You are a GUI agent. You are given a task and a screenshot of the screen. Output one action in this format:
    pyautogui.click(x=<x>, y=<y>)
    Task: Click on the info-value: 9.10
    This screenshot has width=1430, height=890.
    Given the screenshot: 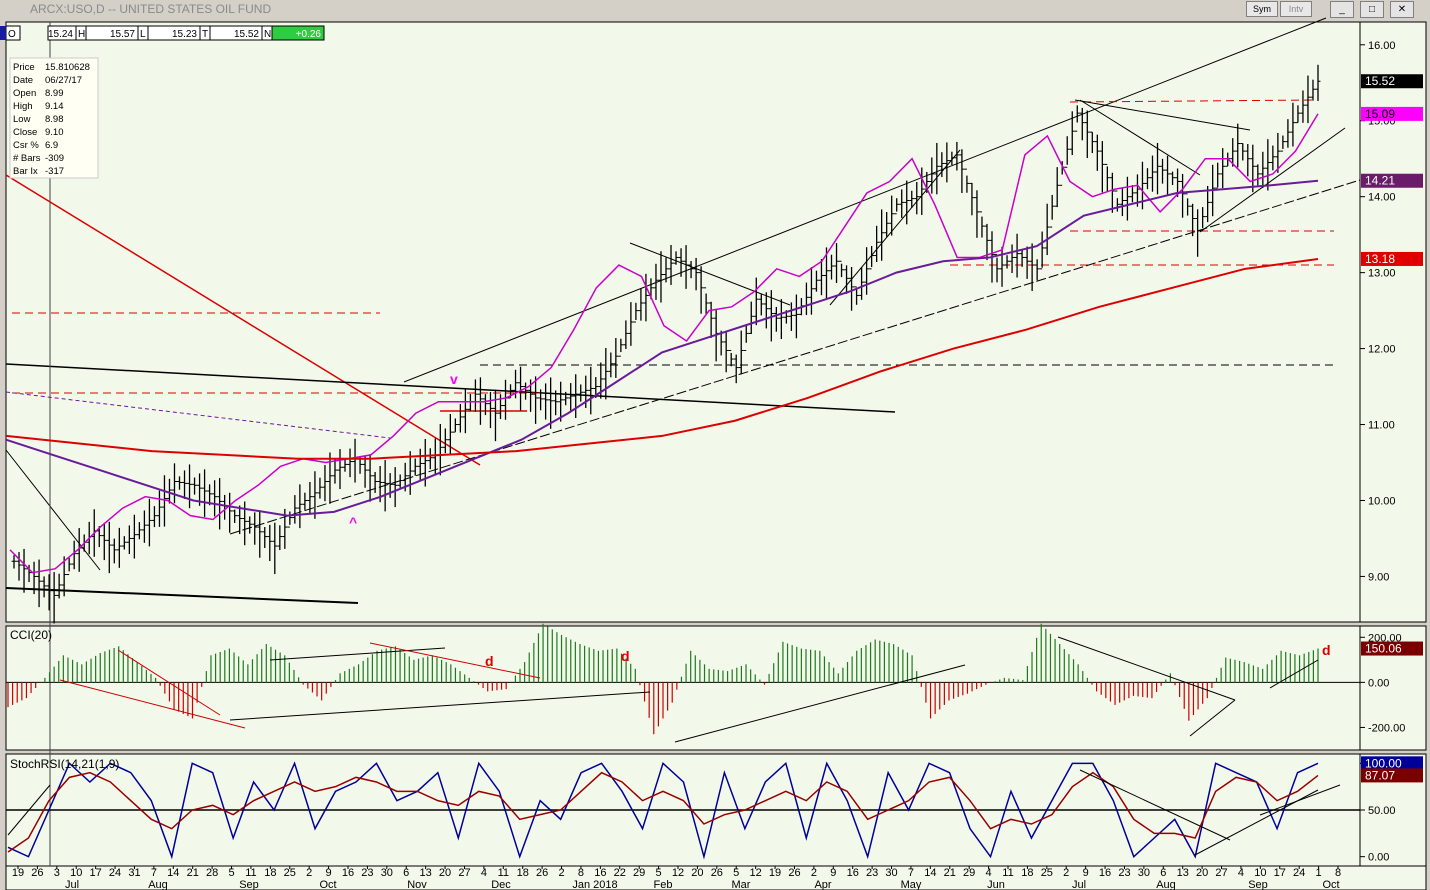 What is the action you would take?
    pyautogui.click(x=54, y=132)
    